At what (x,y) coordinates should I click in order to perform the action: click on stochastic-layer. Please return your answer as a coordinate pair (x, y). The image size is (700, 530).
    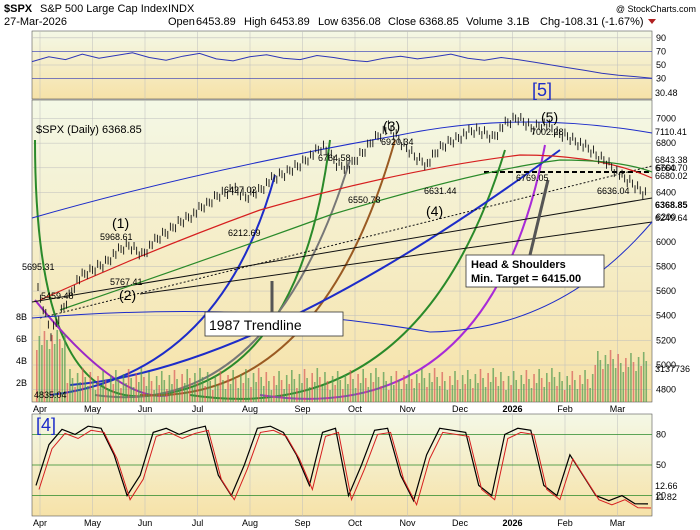
    Looking at the image, I should click on (343, 467).